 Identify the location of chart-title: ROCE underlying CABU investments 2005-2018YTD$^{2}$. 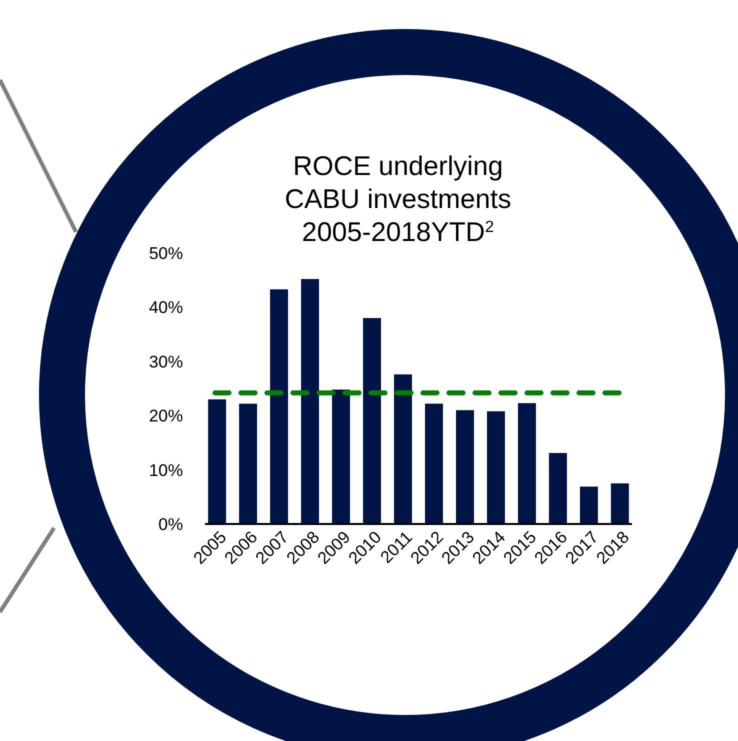
(398, 199).